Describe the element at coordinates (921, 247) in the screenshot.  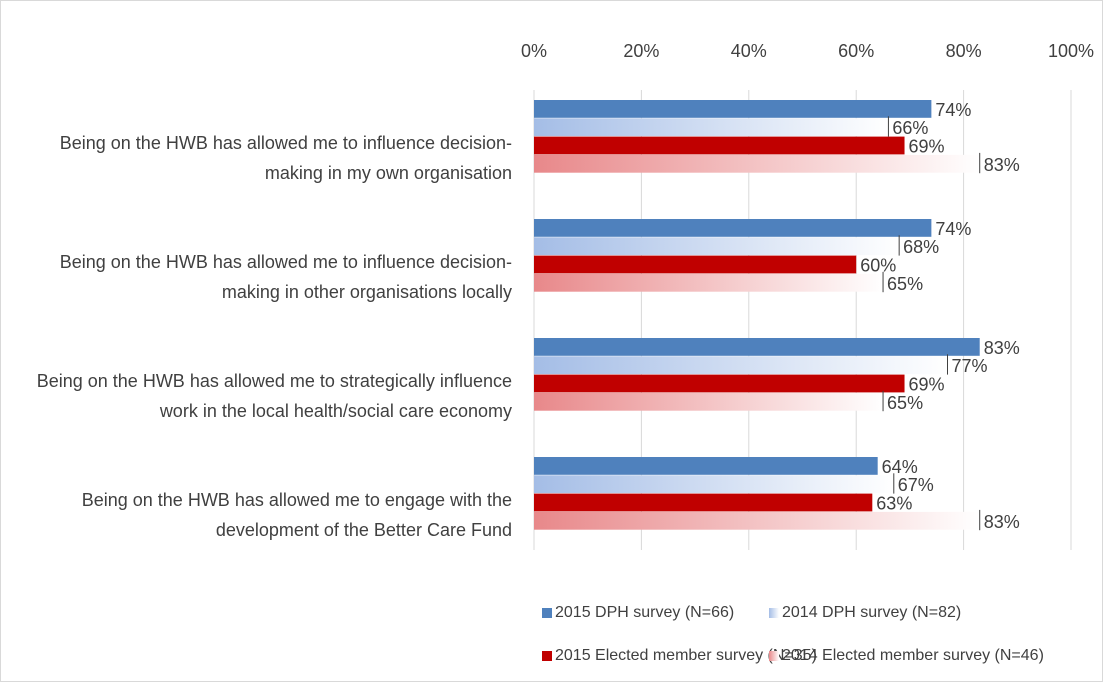
I see `data-label: 68%` at that location.